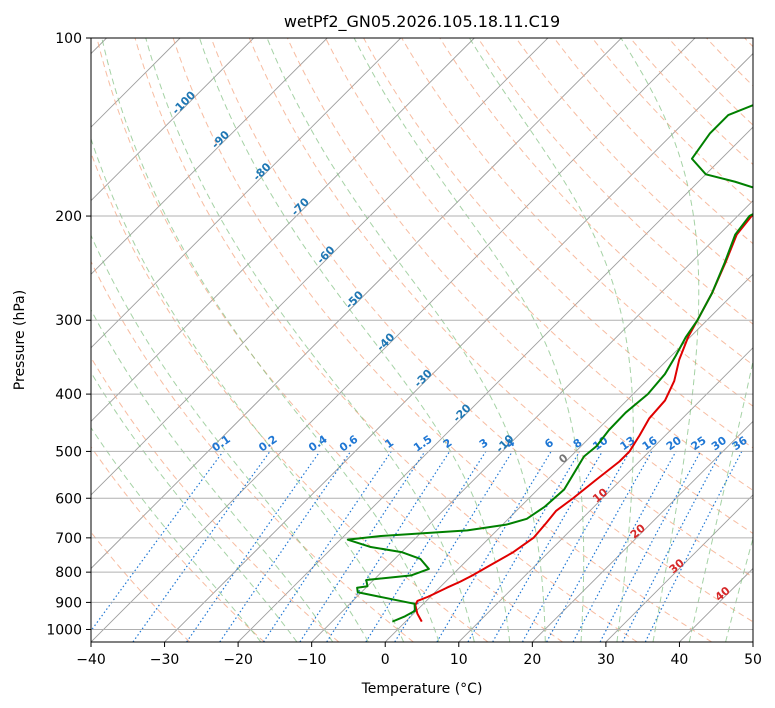 This screenshot has width=775, height=708. I want to click on x-tick-label: 10, so click(459, 660).